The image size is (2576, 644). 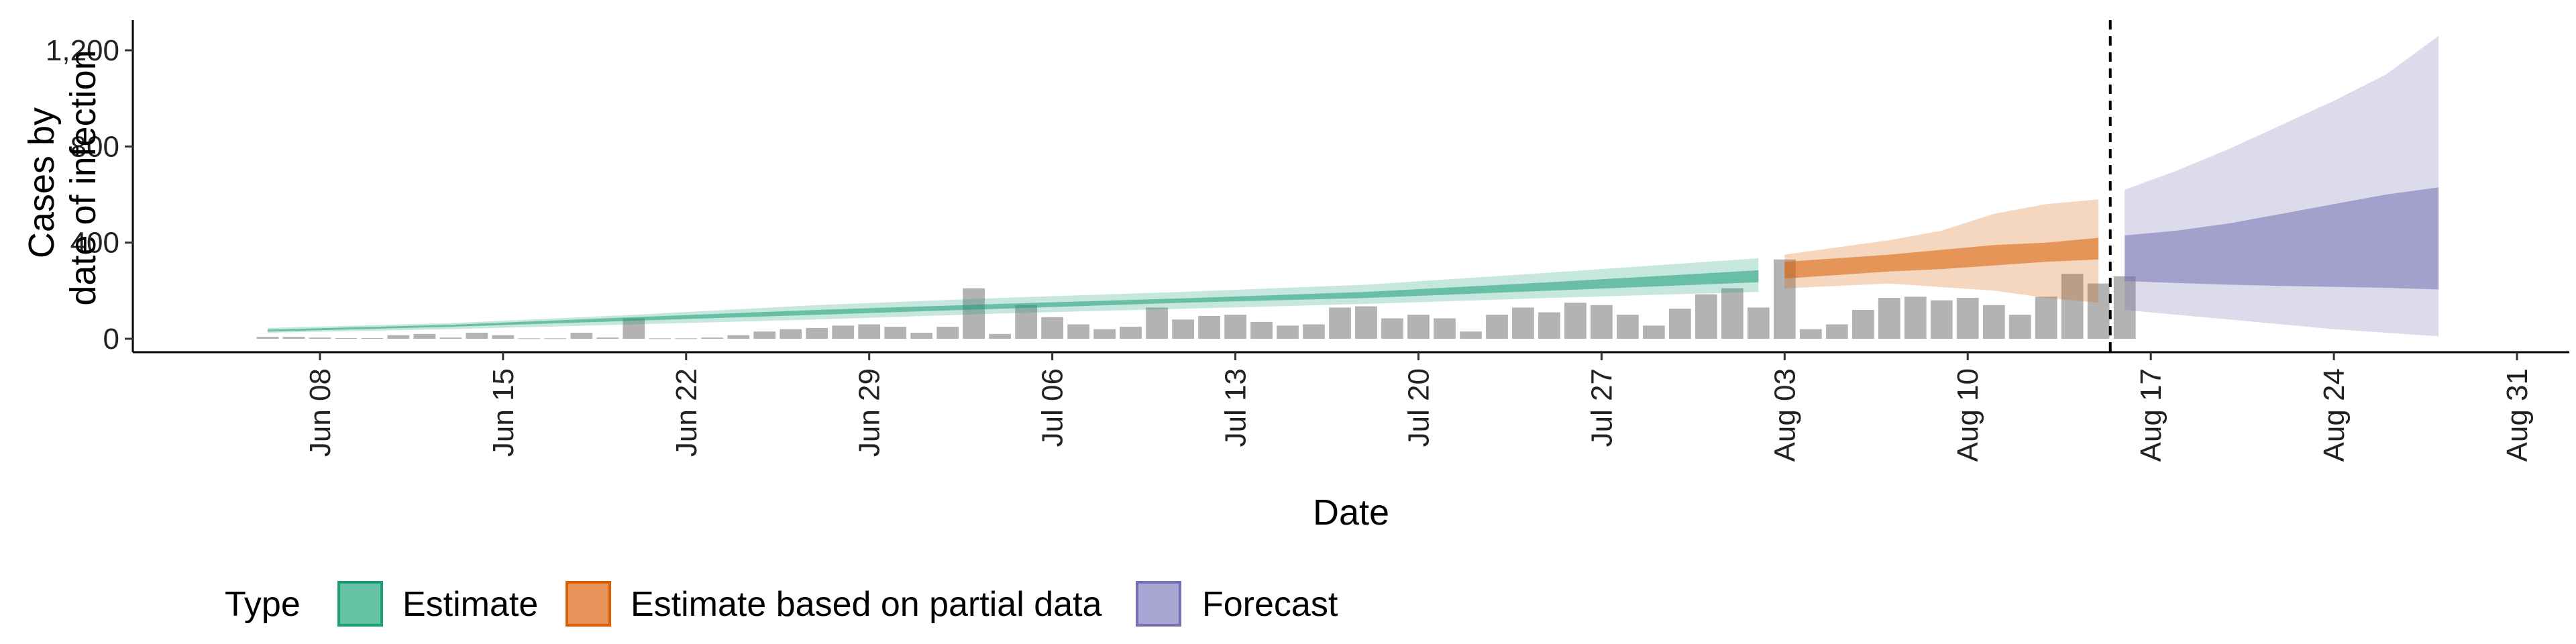 I want to click on bars-layer, so click(x=1196, y=299).